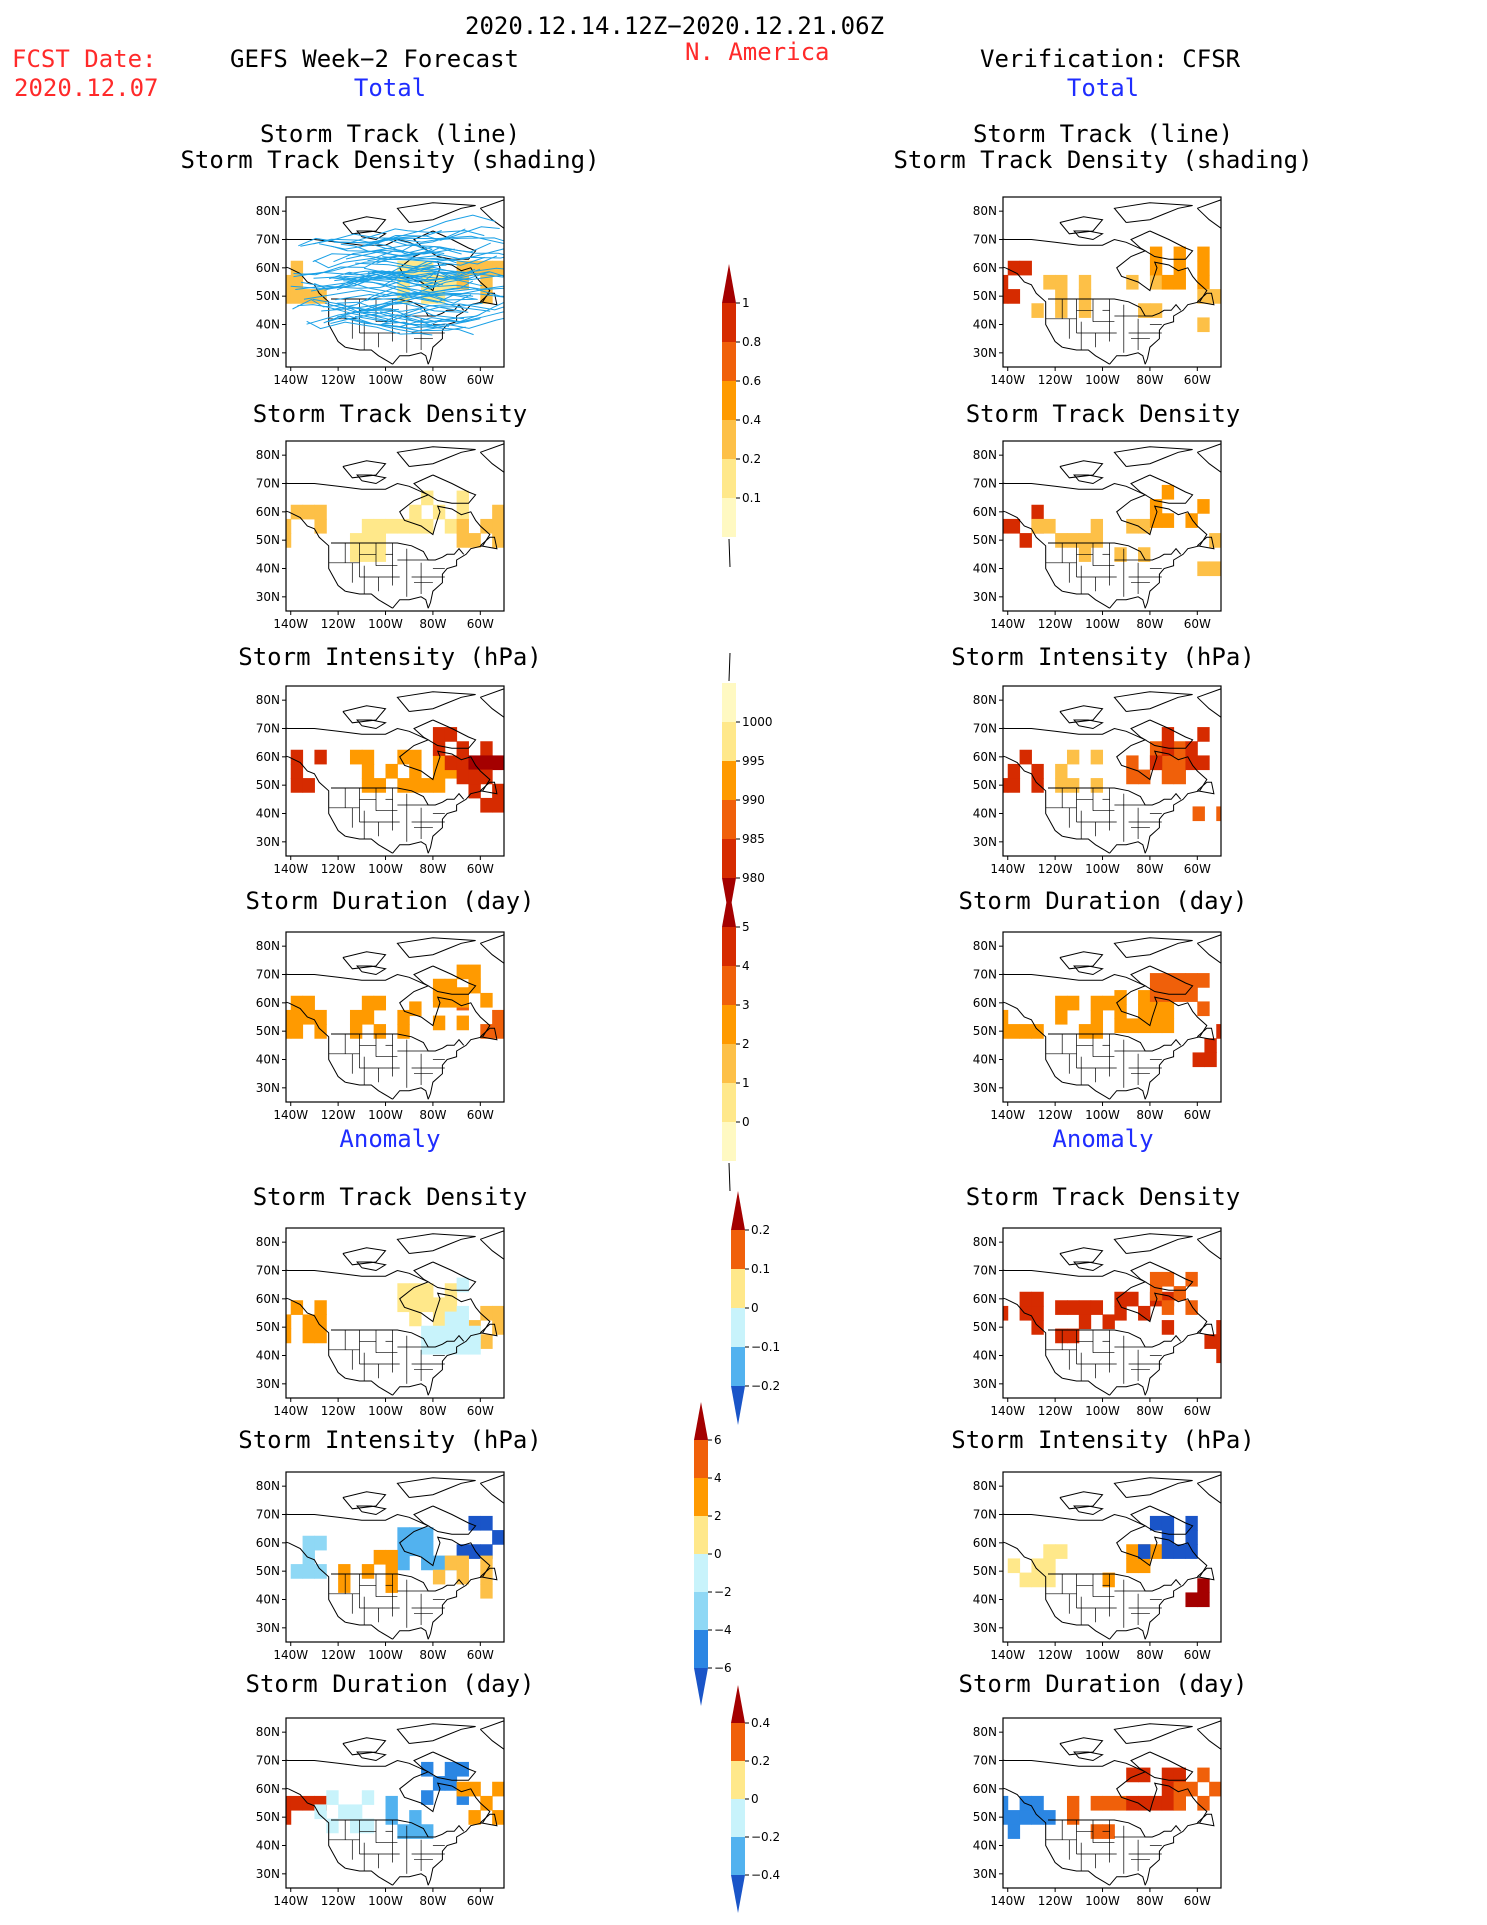 Image resolution: width=1487 pixels, height=1925 pixels. I want to click on colorbar-cap, so click(701, 1421).